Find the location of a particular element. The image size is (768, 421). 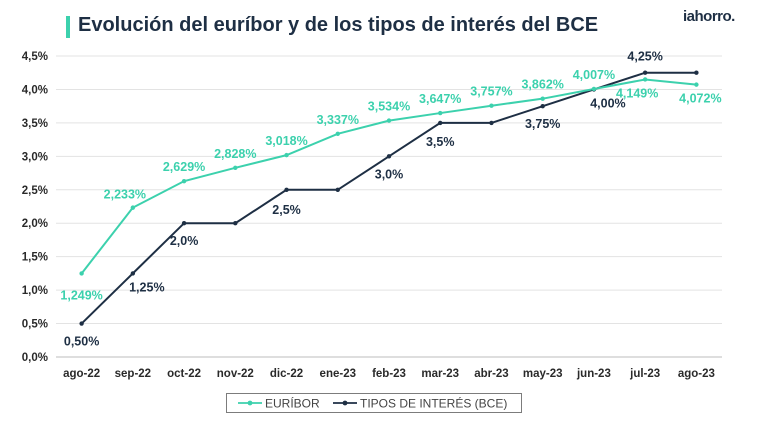

y-tick-label: 2,0% is located at coordinates (35, 224).